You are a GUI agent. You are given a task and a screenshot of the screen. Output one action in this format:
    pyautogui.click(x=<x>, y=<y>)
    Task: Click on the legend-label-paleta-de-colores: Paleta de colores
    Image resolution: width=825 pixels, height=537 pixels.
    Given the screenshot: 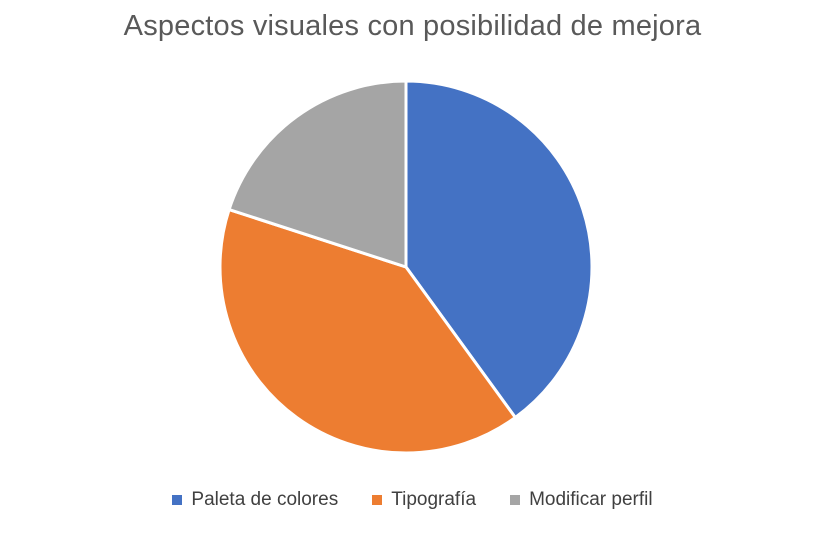 What is the action you would take?
    pyautogui.click(x=265, y=499)
    